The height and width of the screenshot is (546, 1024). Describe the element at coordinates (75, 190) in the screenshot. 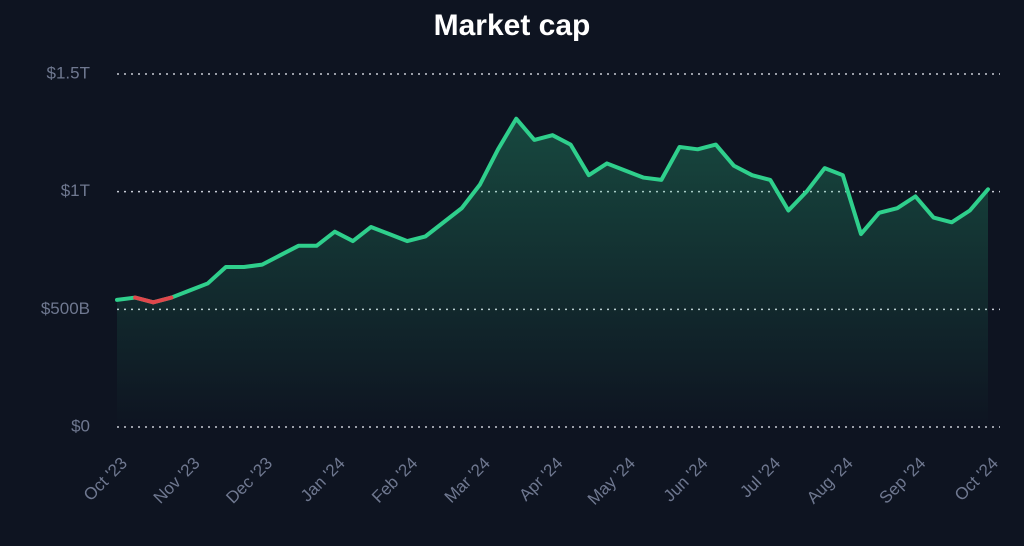

I see `y-tick-label: $1T` at that location.